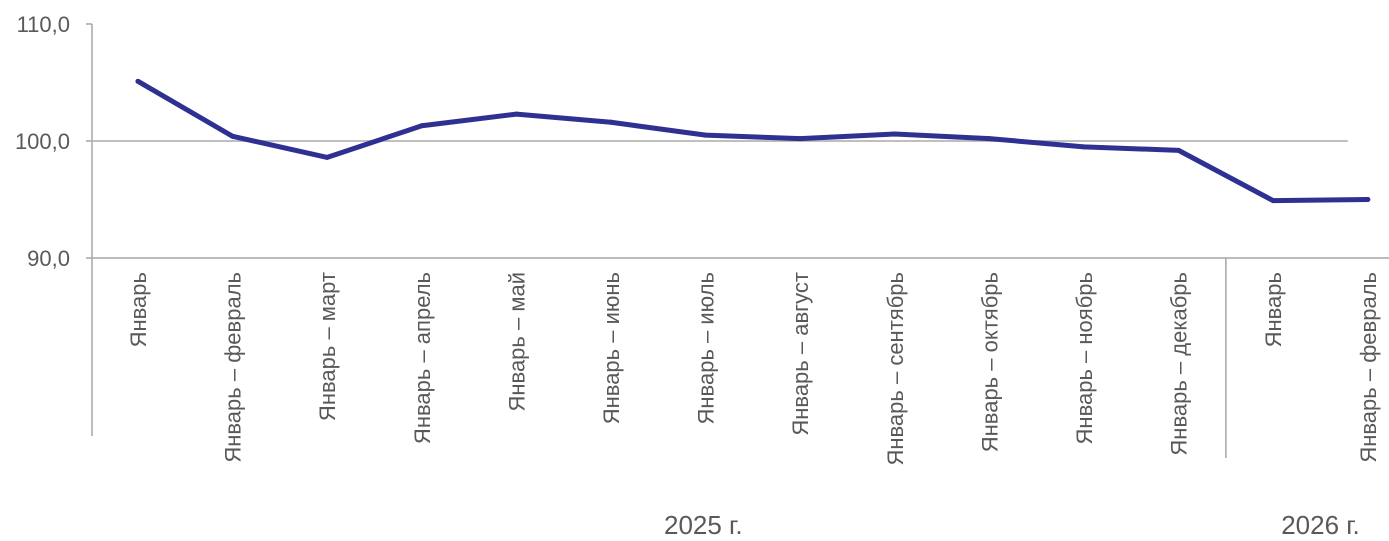 Image resolution: width=1389 pixels, height=541 pixels. Describe the element at coordinates (516, 342) in the screenshot. I see `x-tick-label: Январь – май` at that location.